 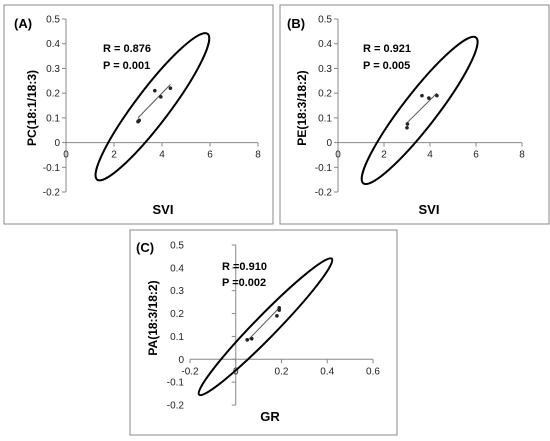 I want to click on x-axis-title: GR, so click(x=270, y=416).